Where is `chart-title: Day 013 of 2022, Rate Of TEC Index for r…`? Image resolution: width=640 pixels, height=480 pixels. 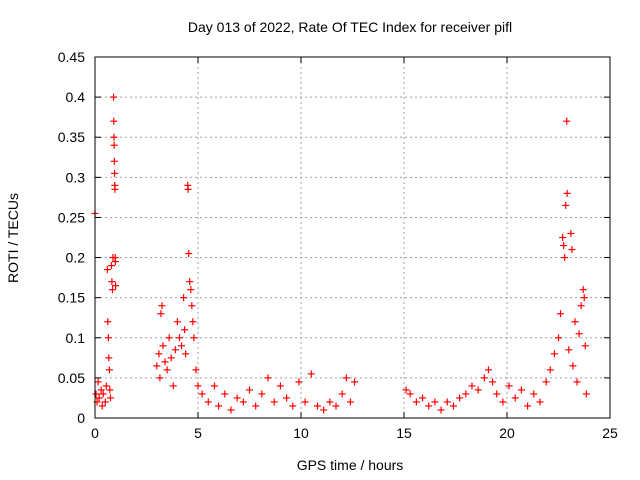
chart-title: Day 013 of 2022, Rate Of TEC Index for r… is located at coordinates (350, 27).